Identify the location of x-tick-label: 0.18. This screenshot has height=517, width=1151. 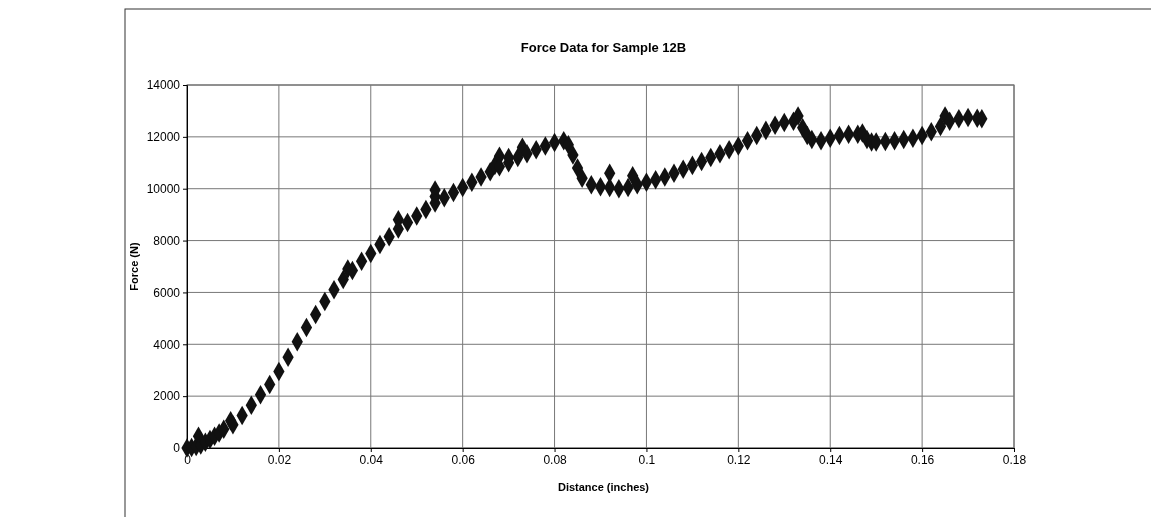
(1014, 459).